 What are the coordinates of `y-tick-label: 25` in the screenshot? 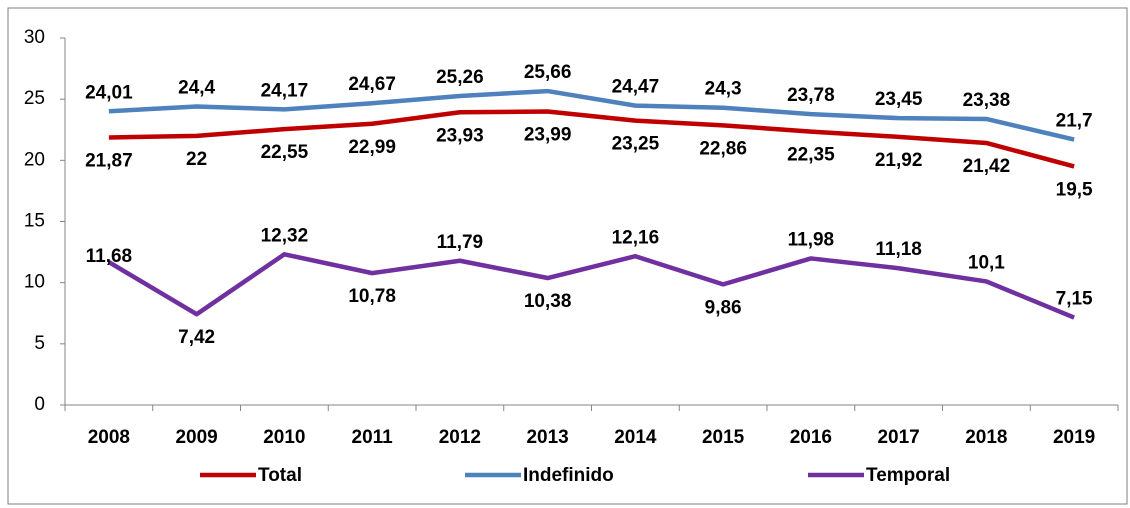 It's located at (34, 98).